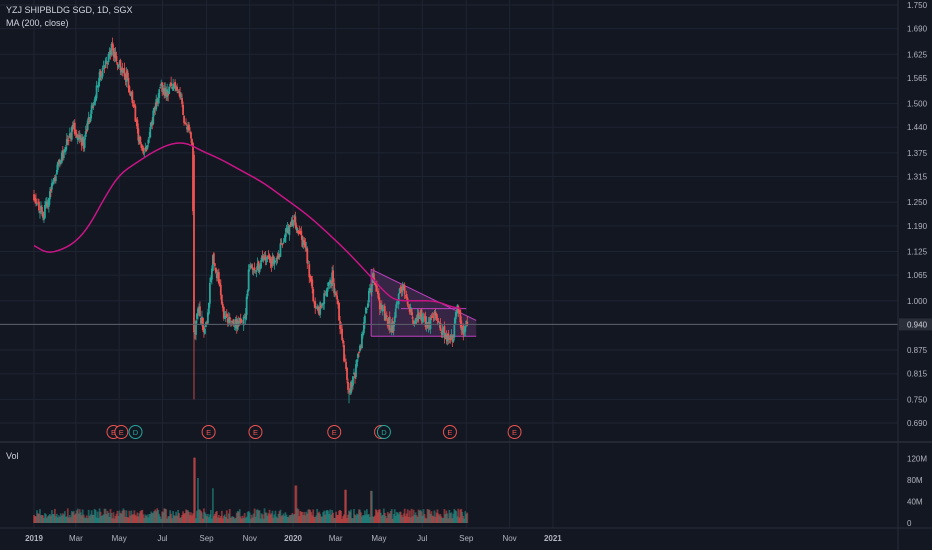 Image resolution: width=932 pixels, height=550 pixels. I want to click on volume-axis: 120M 80M 40M 0, so click(917, 491).